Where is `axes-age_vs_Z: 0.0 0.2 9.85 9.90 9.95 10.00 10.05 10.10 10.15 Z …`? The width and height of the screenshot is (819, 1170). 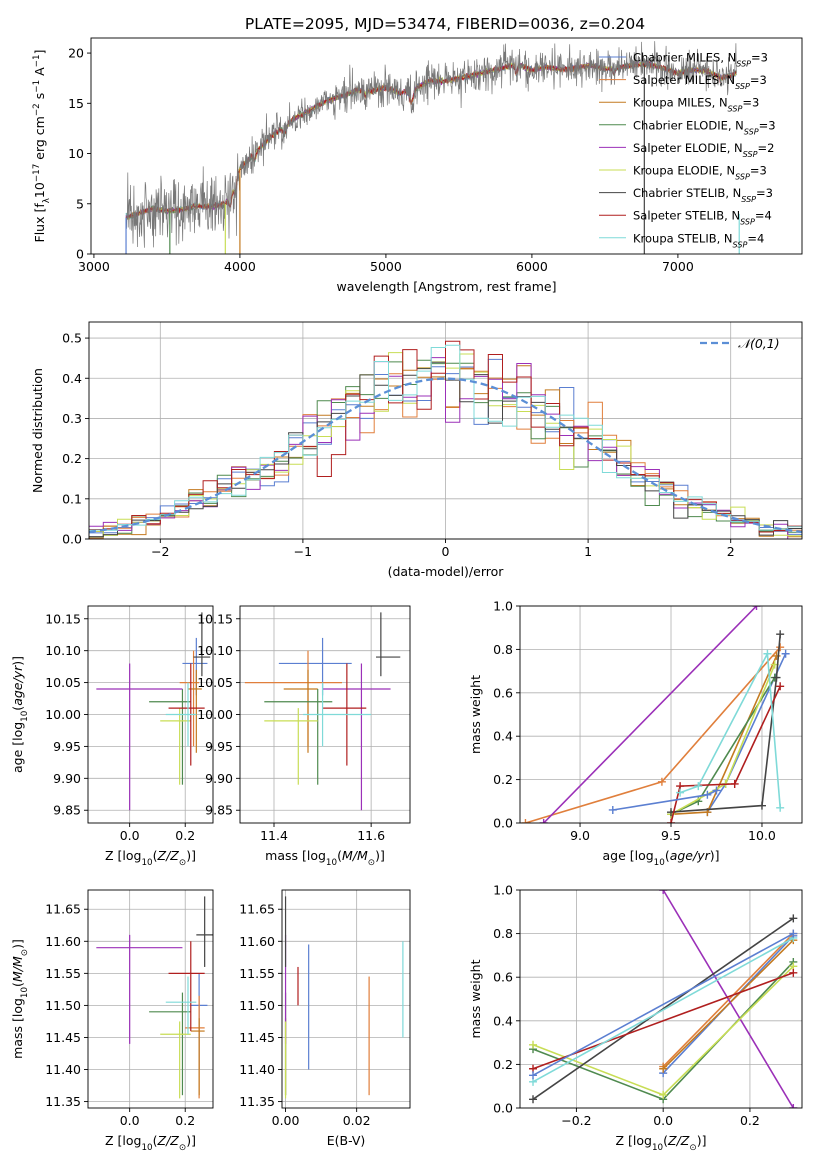
axes-age_vs_Z: 0.0 0.2 9.85 9.90 9.95 10.00 10.05 10.10 10.15 Z … is located at coordinates (112, 736).